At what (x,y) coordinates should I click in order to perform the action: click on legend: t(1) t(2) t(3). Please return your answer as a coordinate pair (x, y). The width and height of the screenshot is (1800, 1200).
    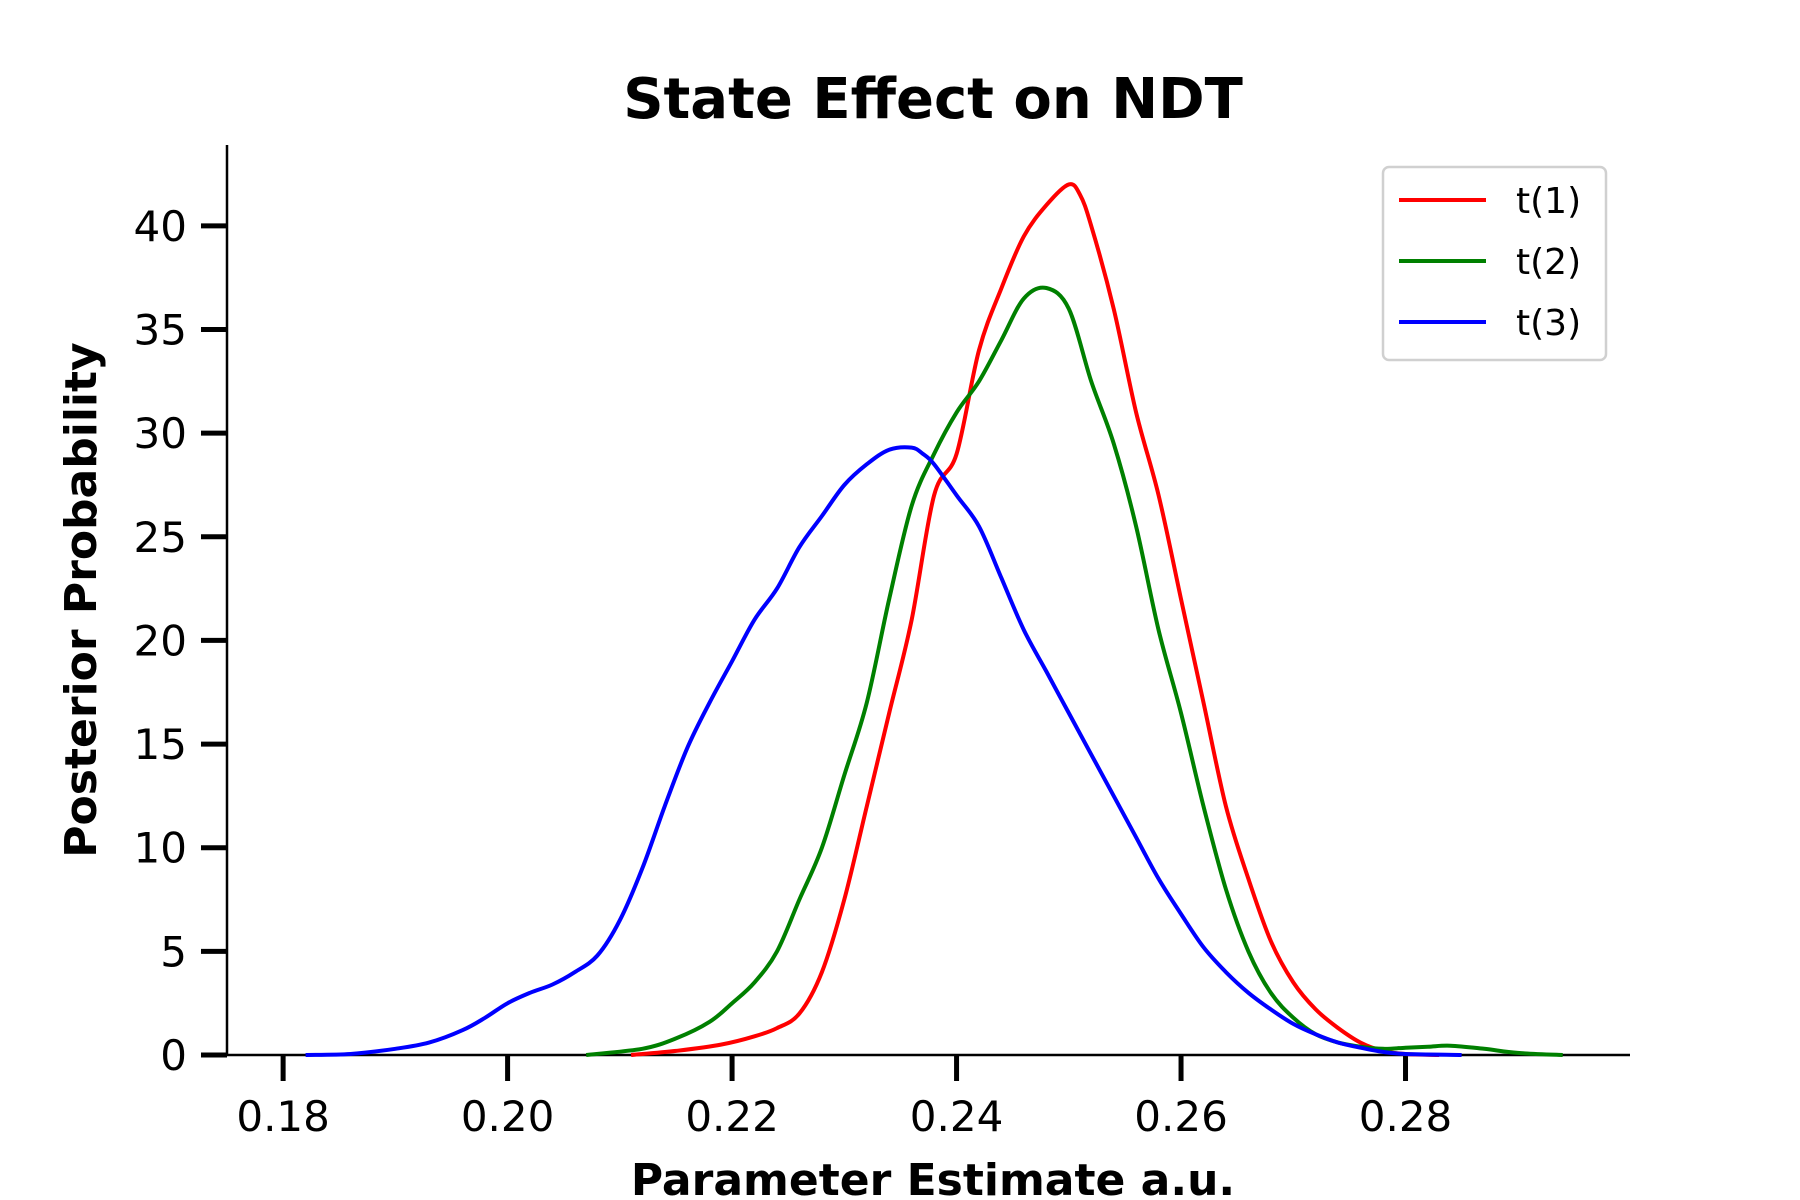
    Looking at the image, I should click on (1494, 263).